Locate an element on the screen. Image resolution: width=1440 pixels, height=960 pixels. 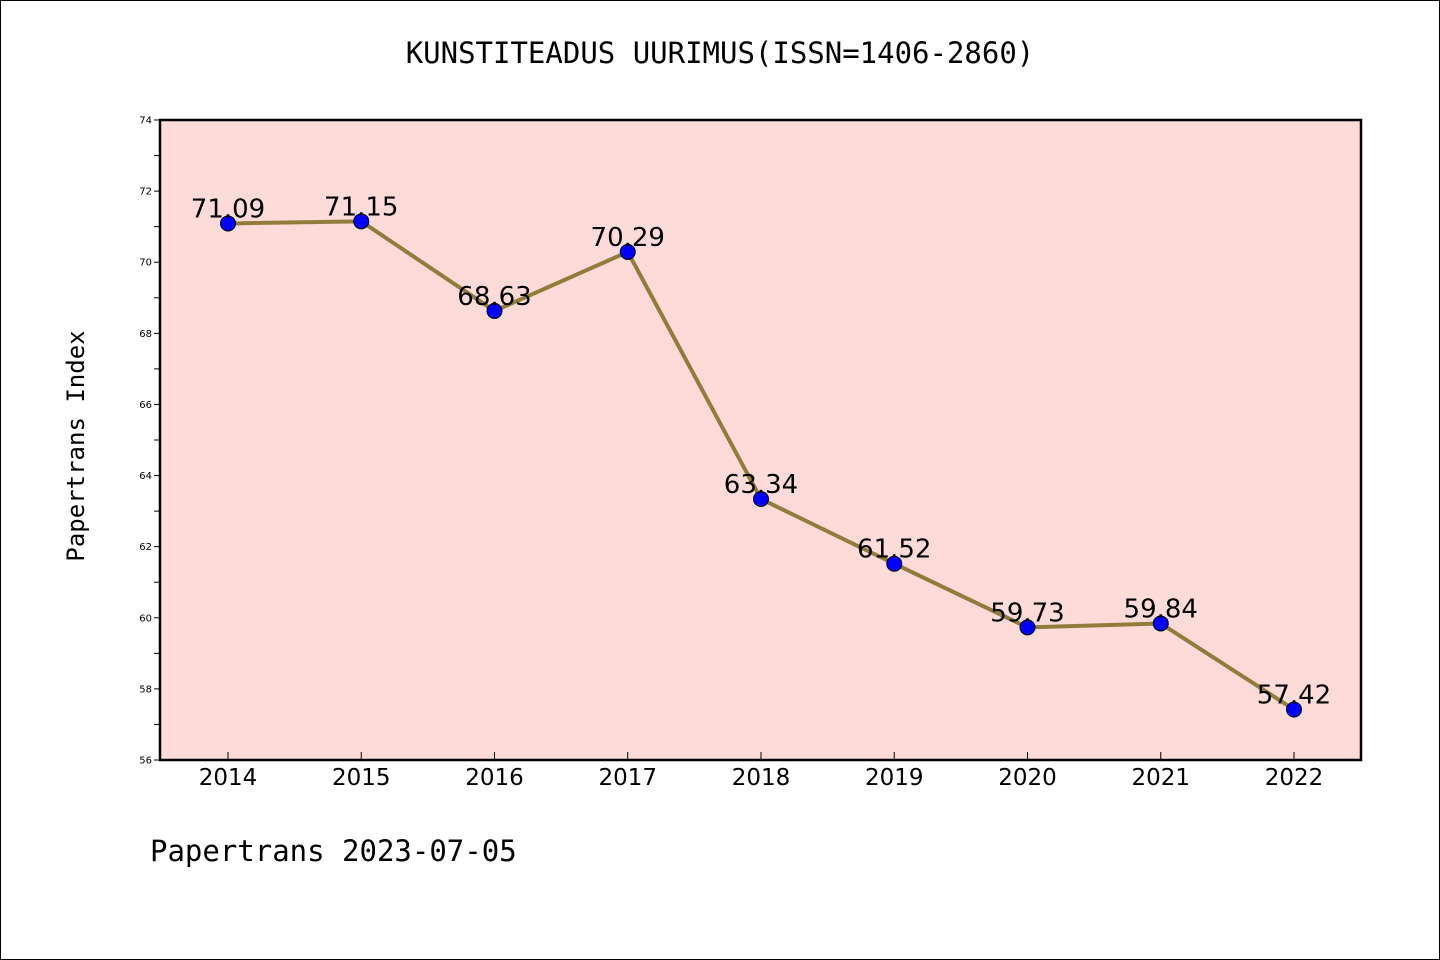
x-tick-label: 2019 is located at coordinates (894, 778).